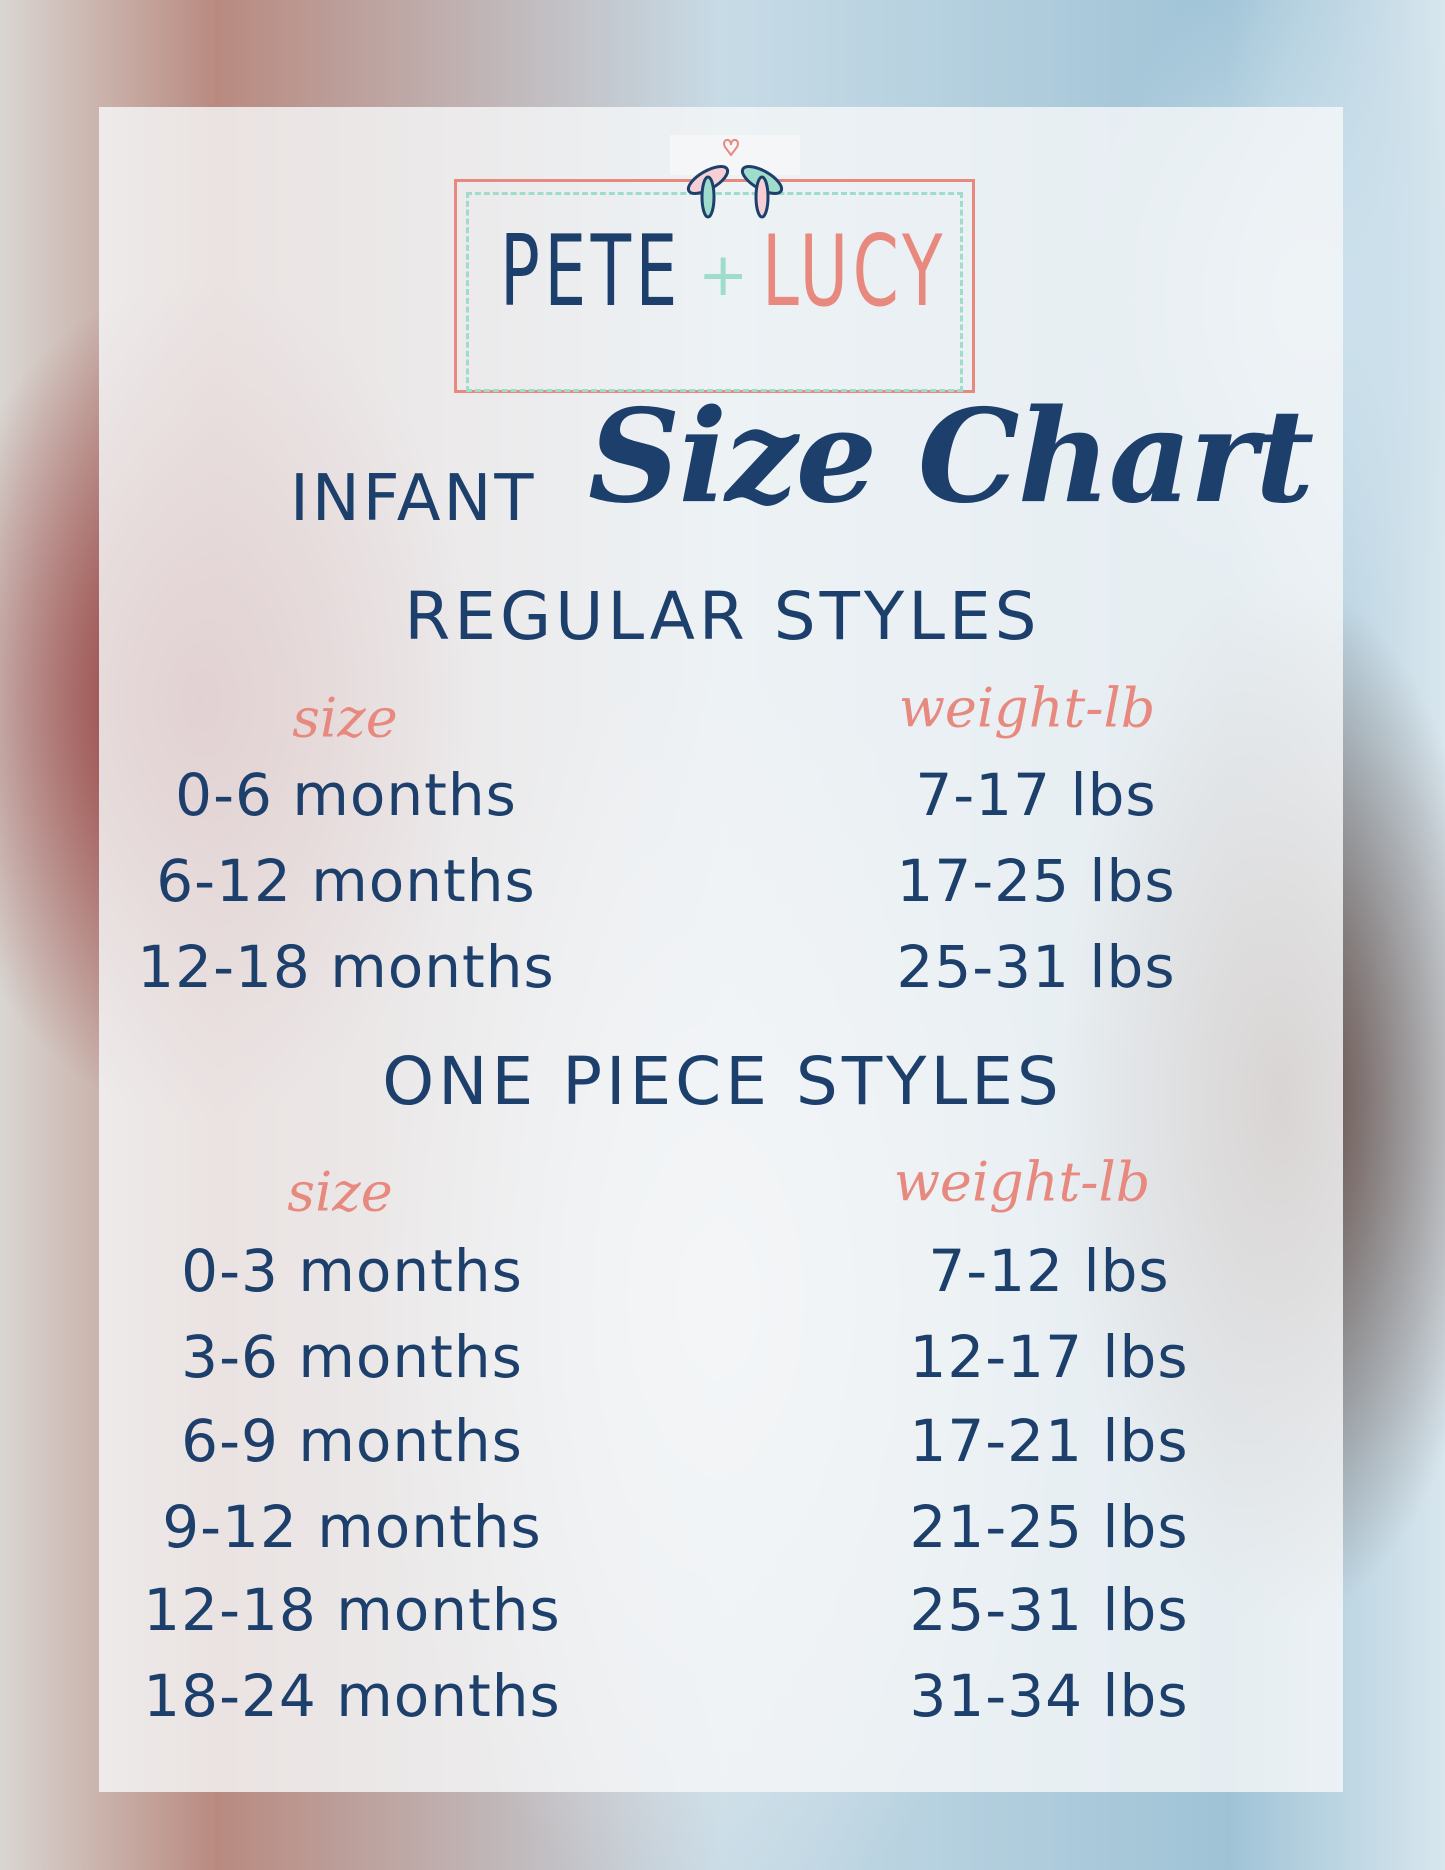 This screenshot has height=1870, width=1445. I want to click on size-cell: 9-12 months, so click(352, 1527).